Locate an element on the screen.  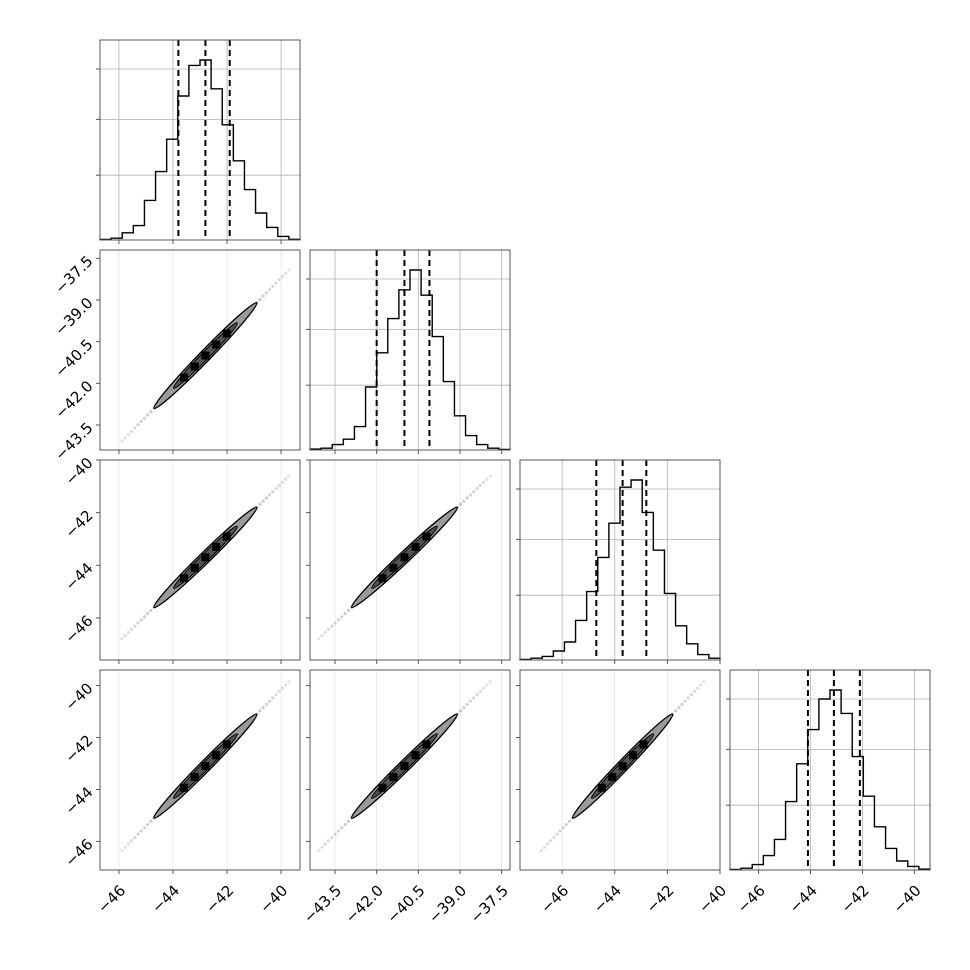
panel-3-1: −43.5−42.0−40.5−39.0−37.5 is located at coordinates (406, 798).